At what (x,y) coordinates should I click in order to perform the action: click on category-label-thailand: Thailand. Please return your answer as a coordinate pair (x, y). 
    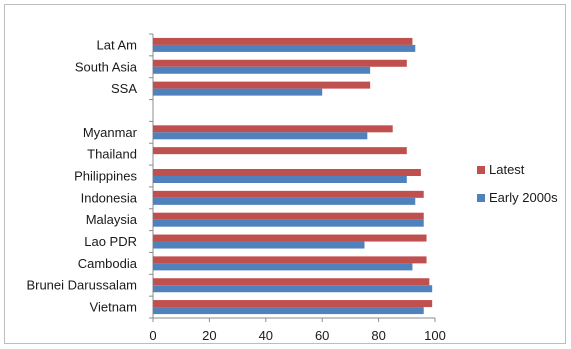
    Looking at the image, I should click on (112, 154).